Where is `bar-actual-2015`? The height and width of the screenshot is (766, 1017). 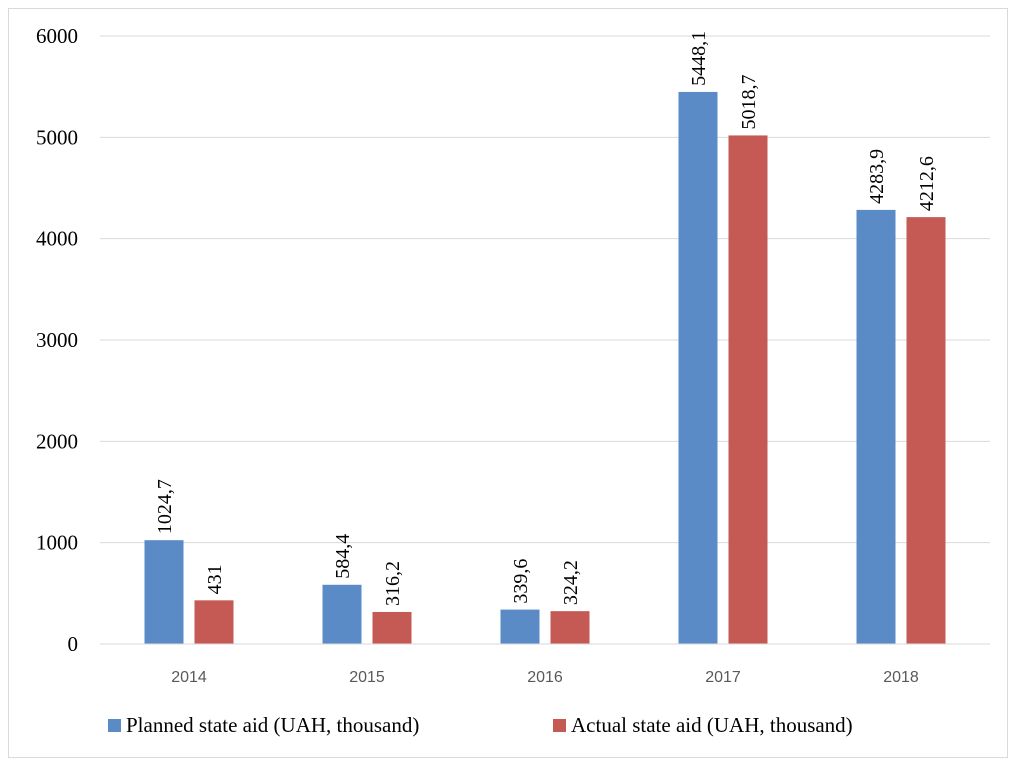
bar-actual-2015 is located at coordinates (392, 627).